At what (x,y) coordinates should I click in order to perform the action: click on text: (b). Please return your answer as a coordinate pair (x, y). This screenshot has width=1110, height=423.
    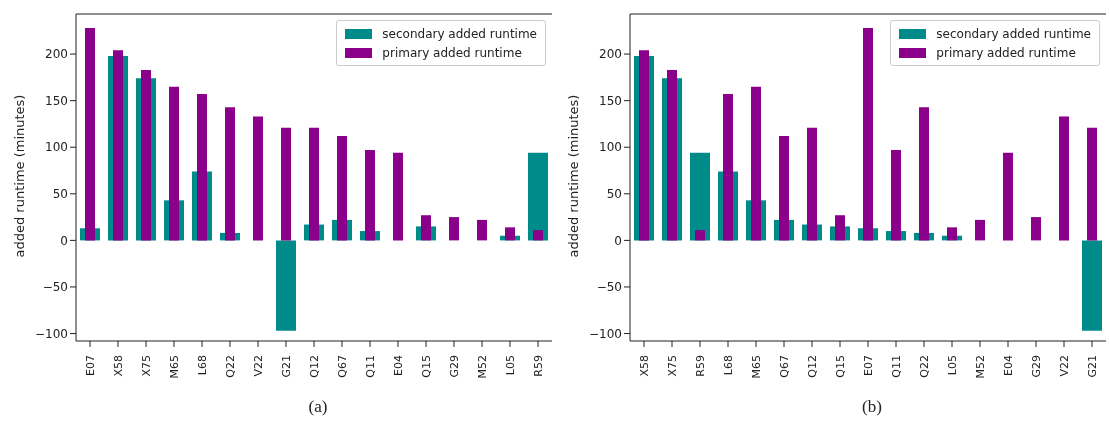
    Looking at the image, I should click on (872, 407).